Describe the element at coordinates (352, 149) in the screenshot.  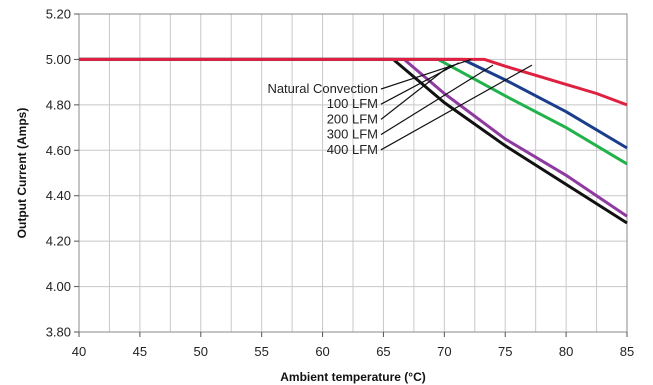
I see `annotation-label: 400 LFM` at that location.